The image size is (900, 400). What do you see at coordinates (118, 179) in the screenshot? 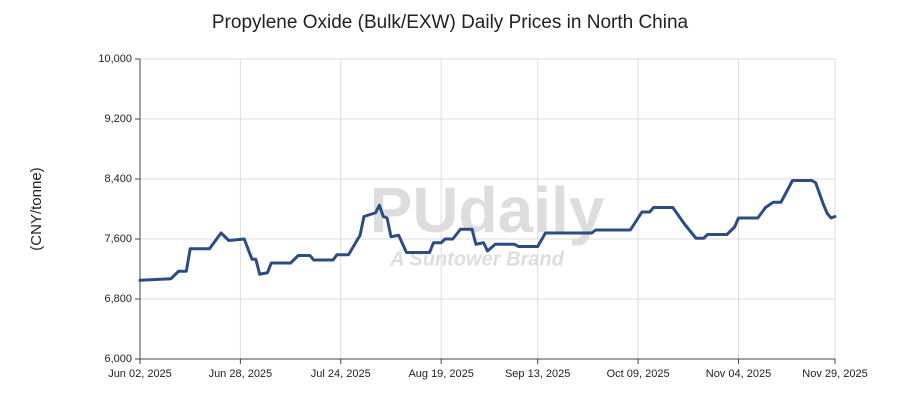
I see `y-tick-label: 8,400` at bounding box center [118, 179].